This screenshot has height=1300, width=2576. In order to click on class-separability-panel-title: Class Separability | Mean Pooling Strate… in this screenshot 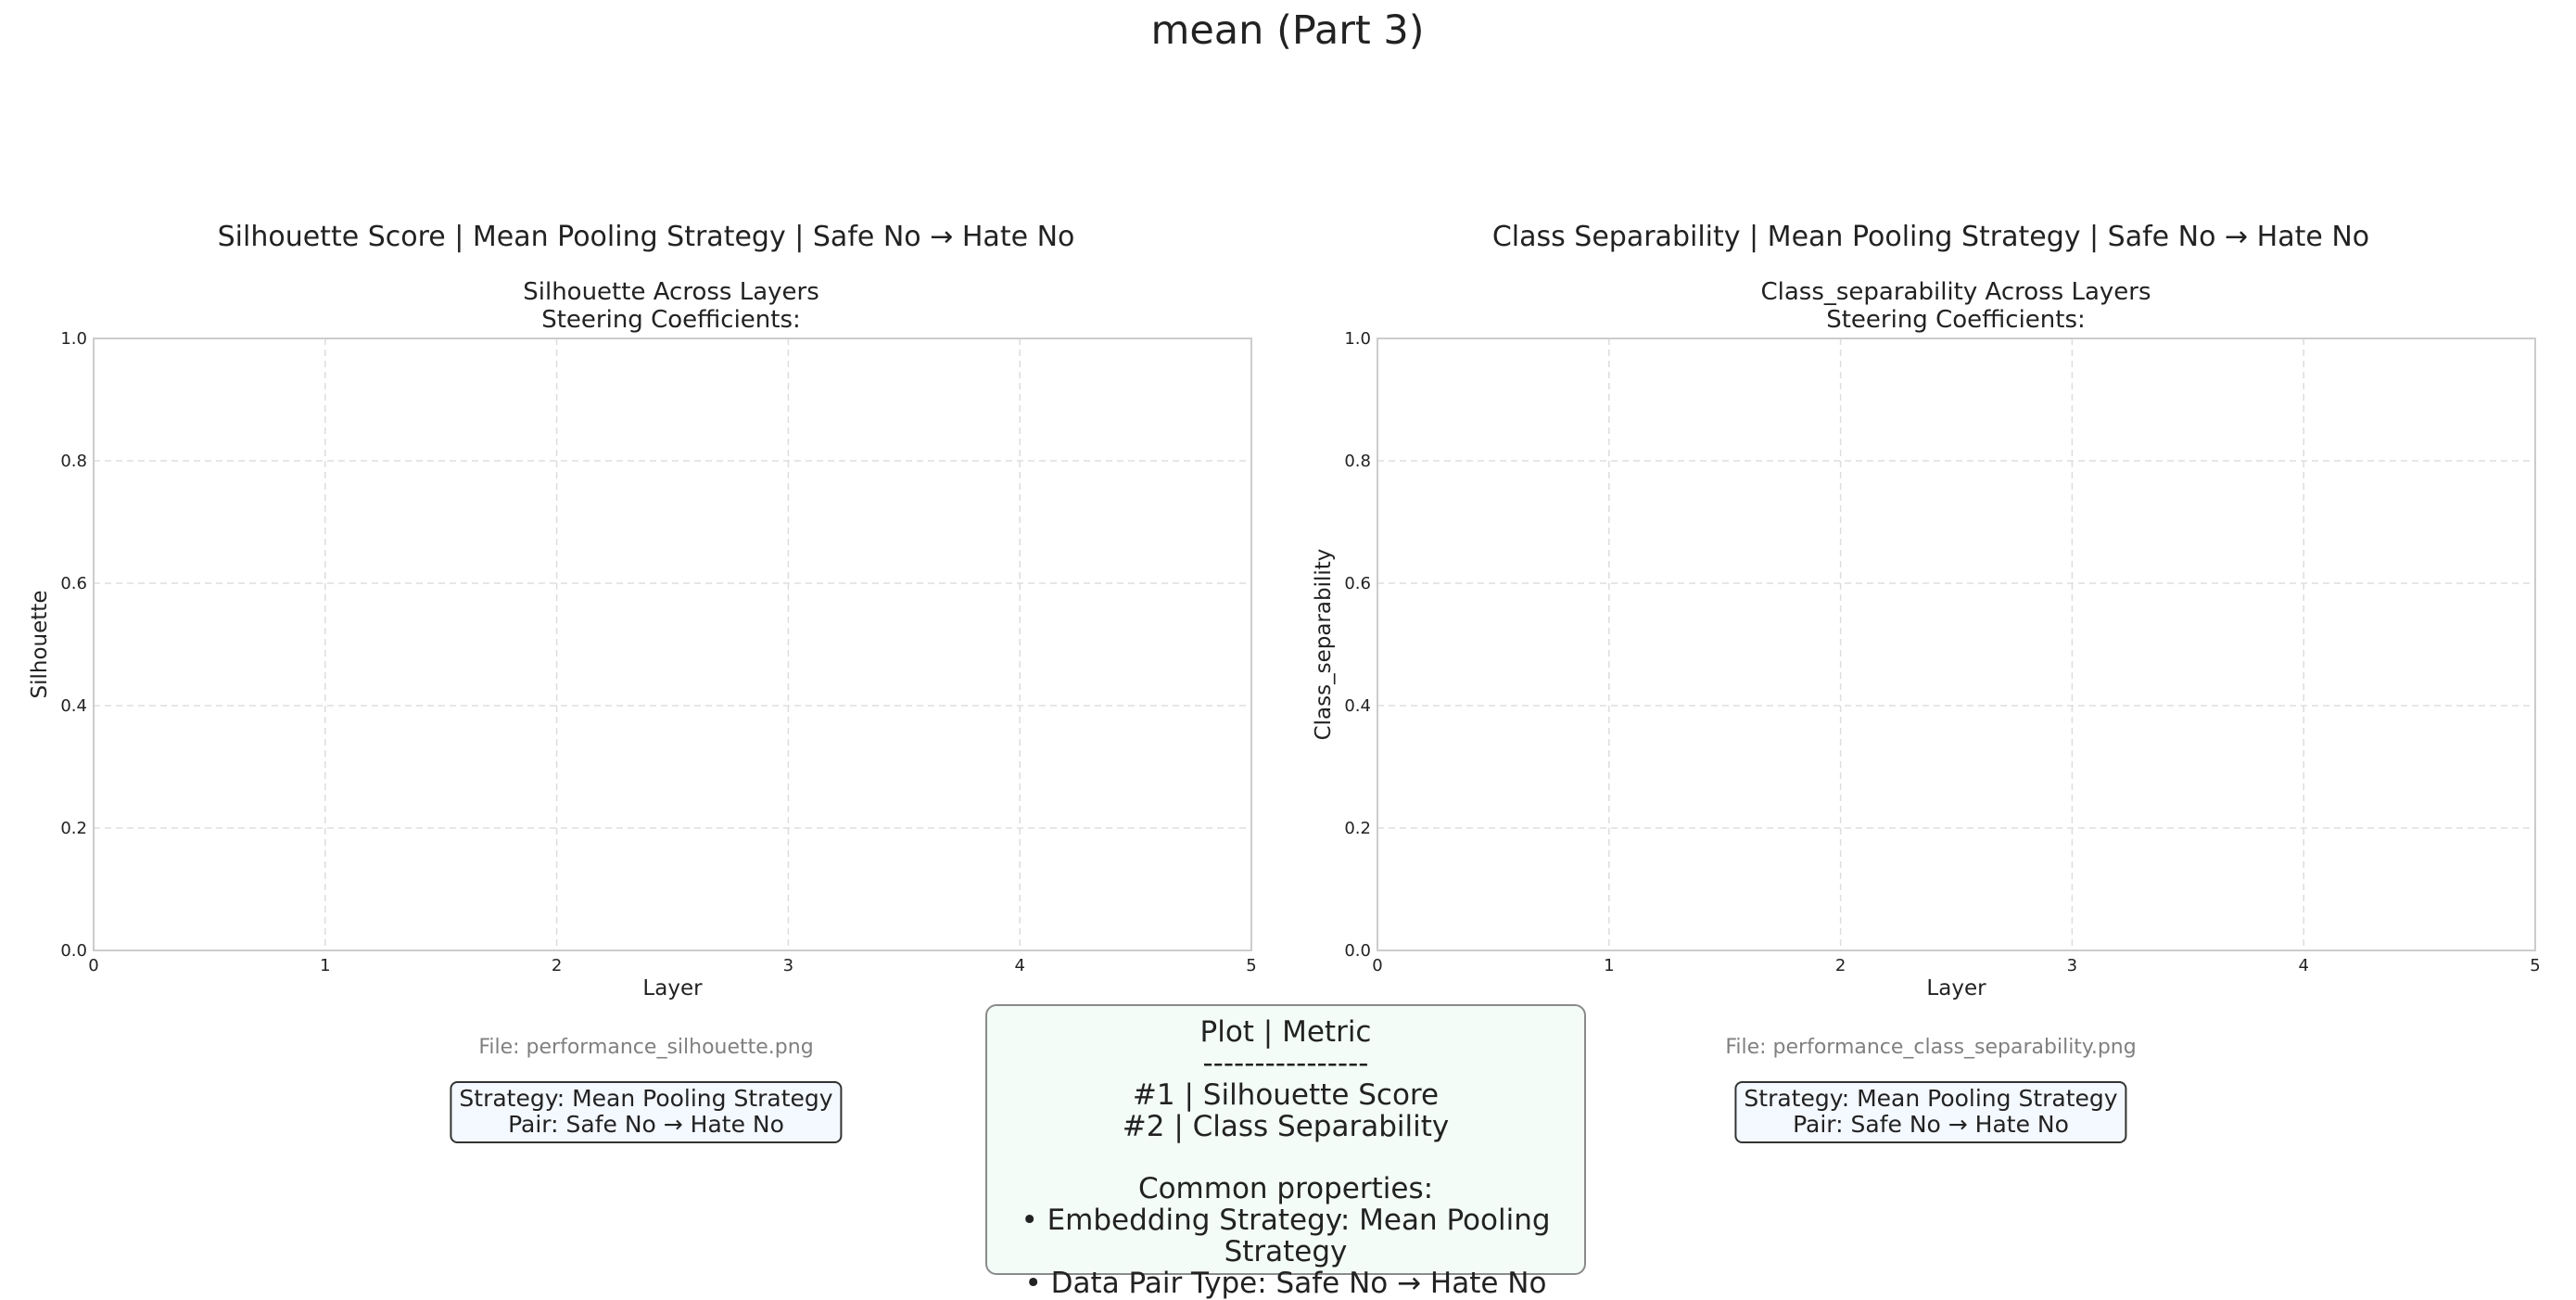, I will do `click(1931, 237)`.